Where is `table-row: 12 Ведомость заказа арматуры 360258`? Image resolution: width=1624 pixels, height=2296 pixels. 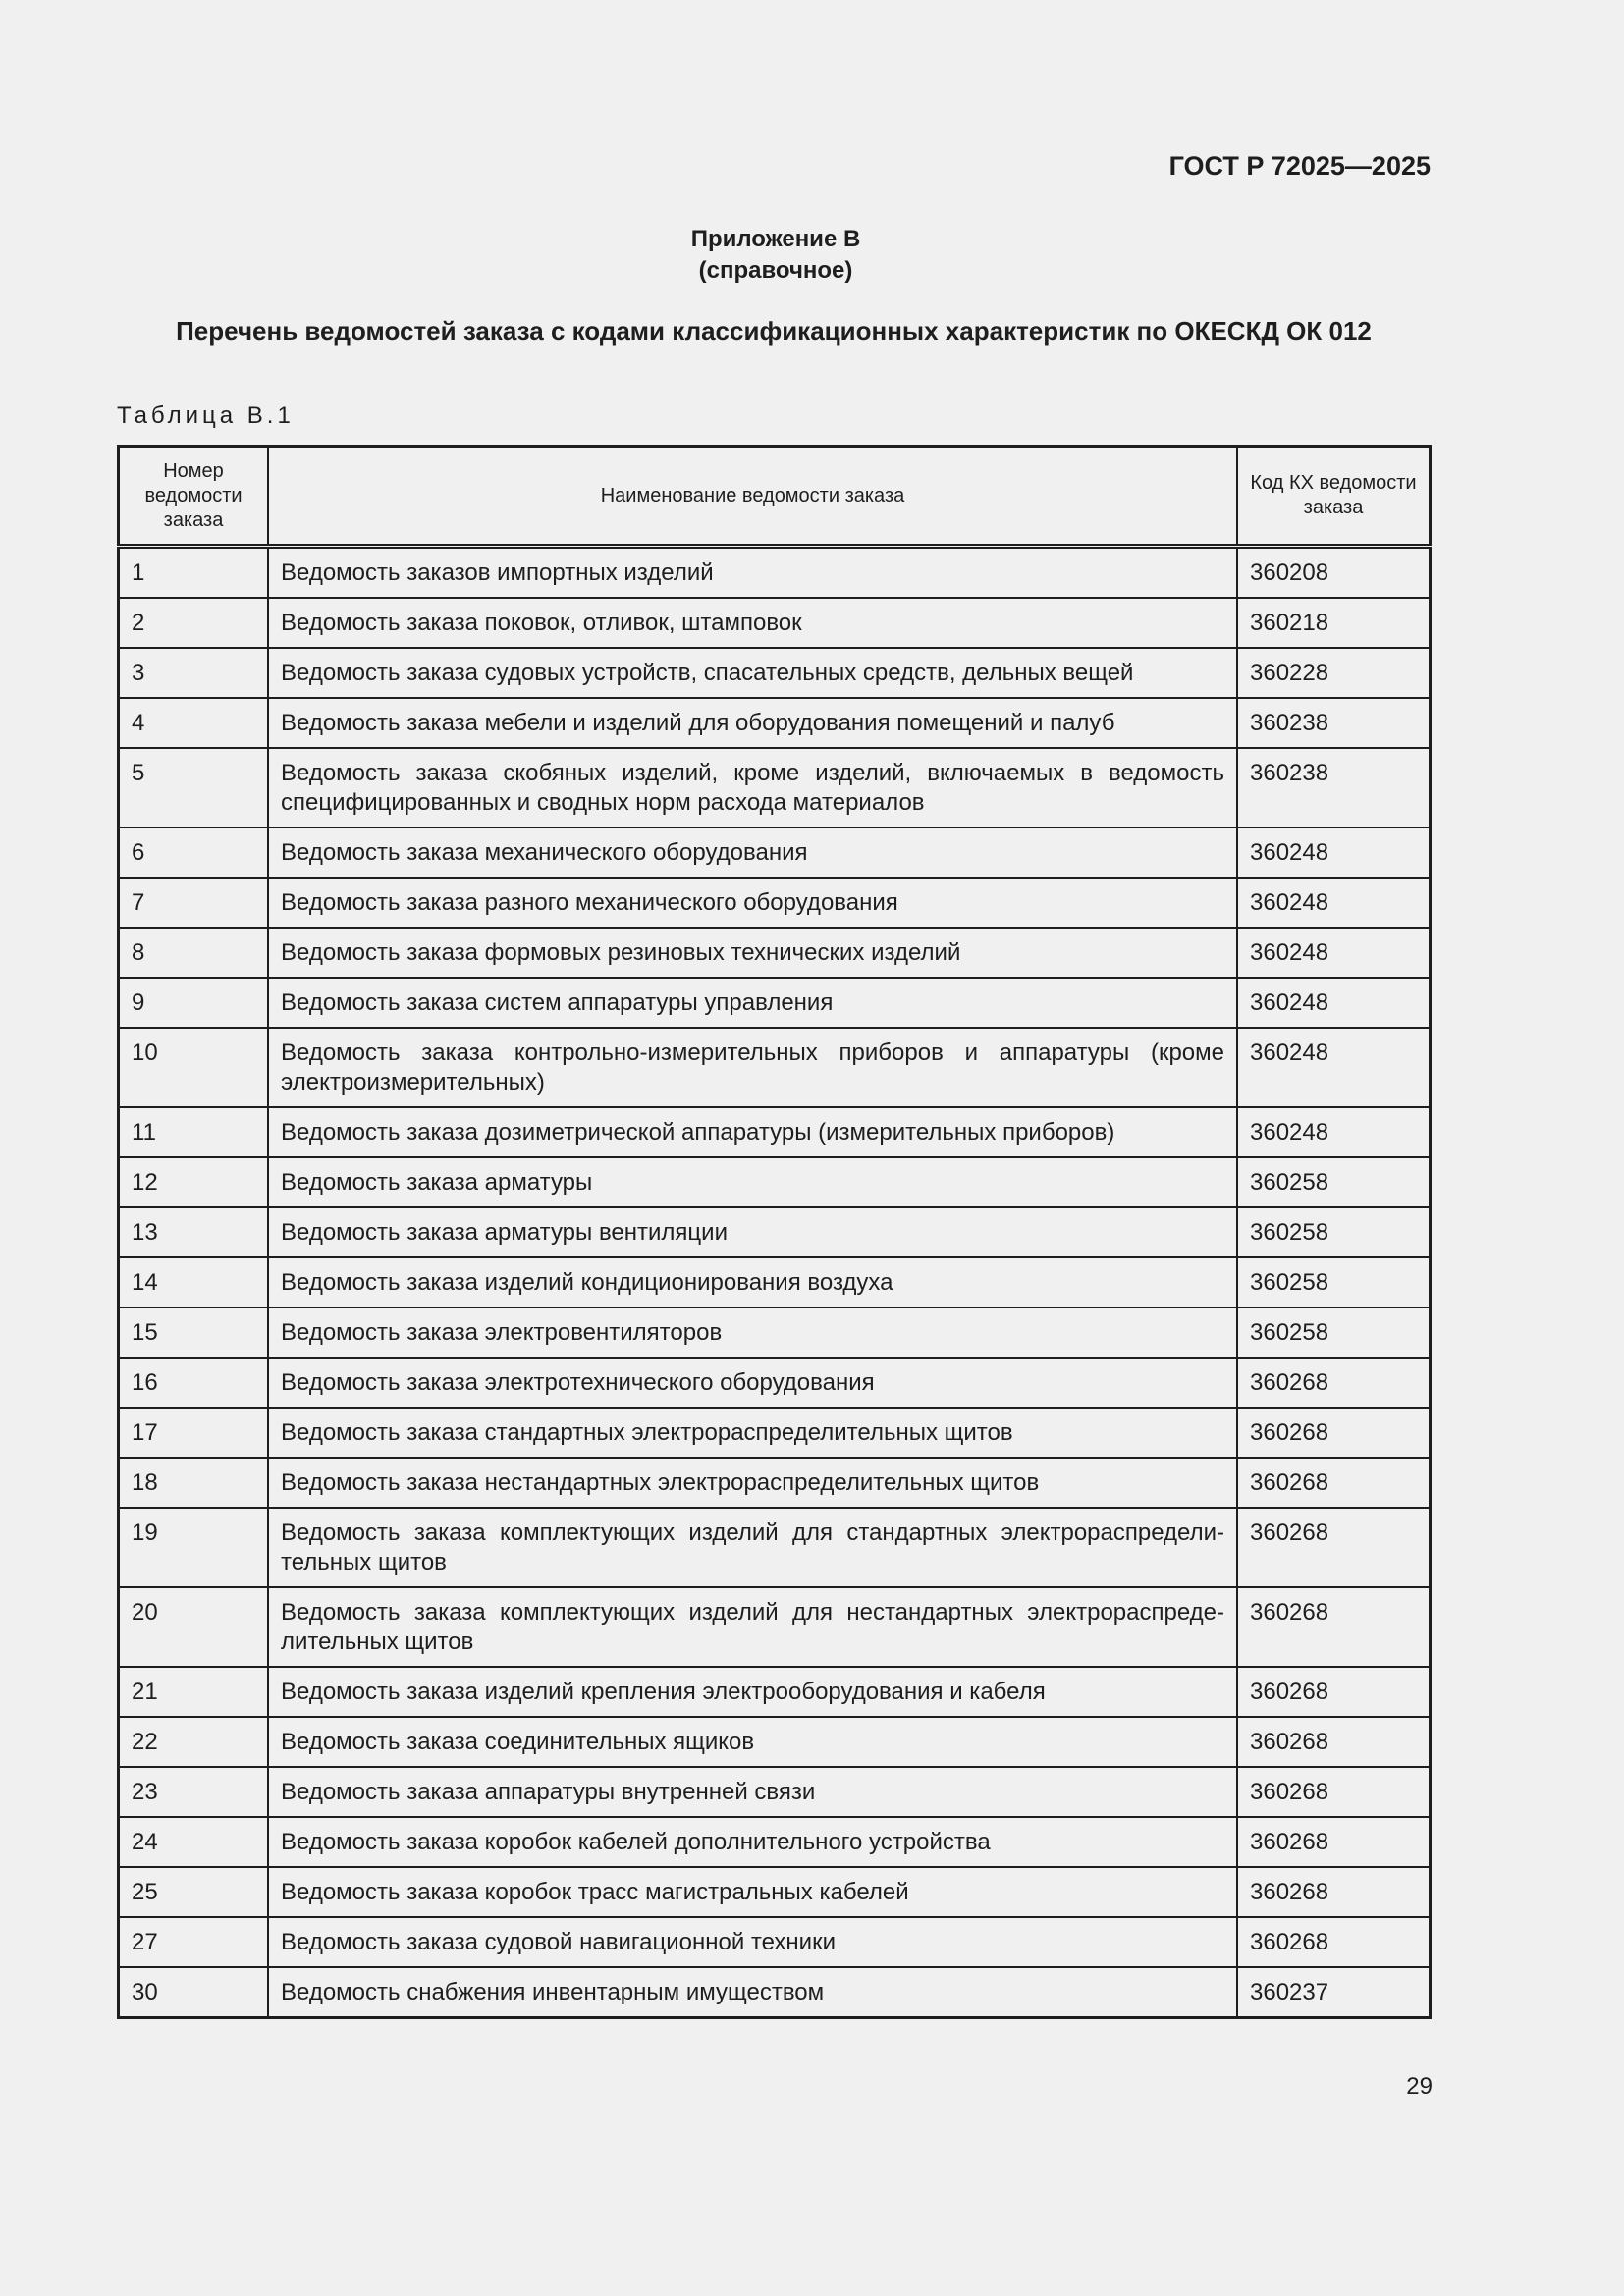 table-row: 12 Ведомость заказа арматуры 360258 is located at coordinates (774, 1182).